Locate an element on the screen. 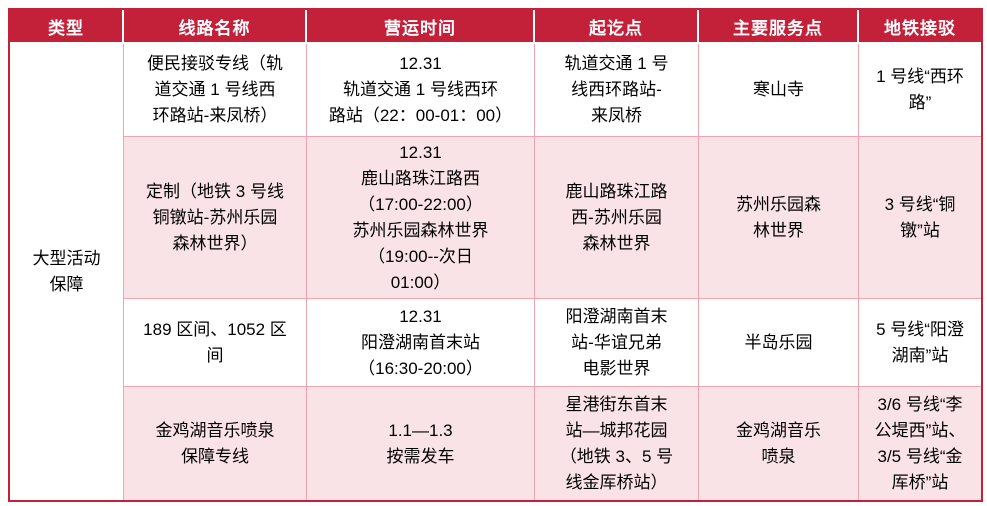 The width and height of the screenshot is (987, 506). cell-line-name: 便民接驳专线（轨 道交通 1 号线西 环路站-来凤桥） is located at coordinates (215, 90).